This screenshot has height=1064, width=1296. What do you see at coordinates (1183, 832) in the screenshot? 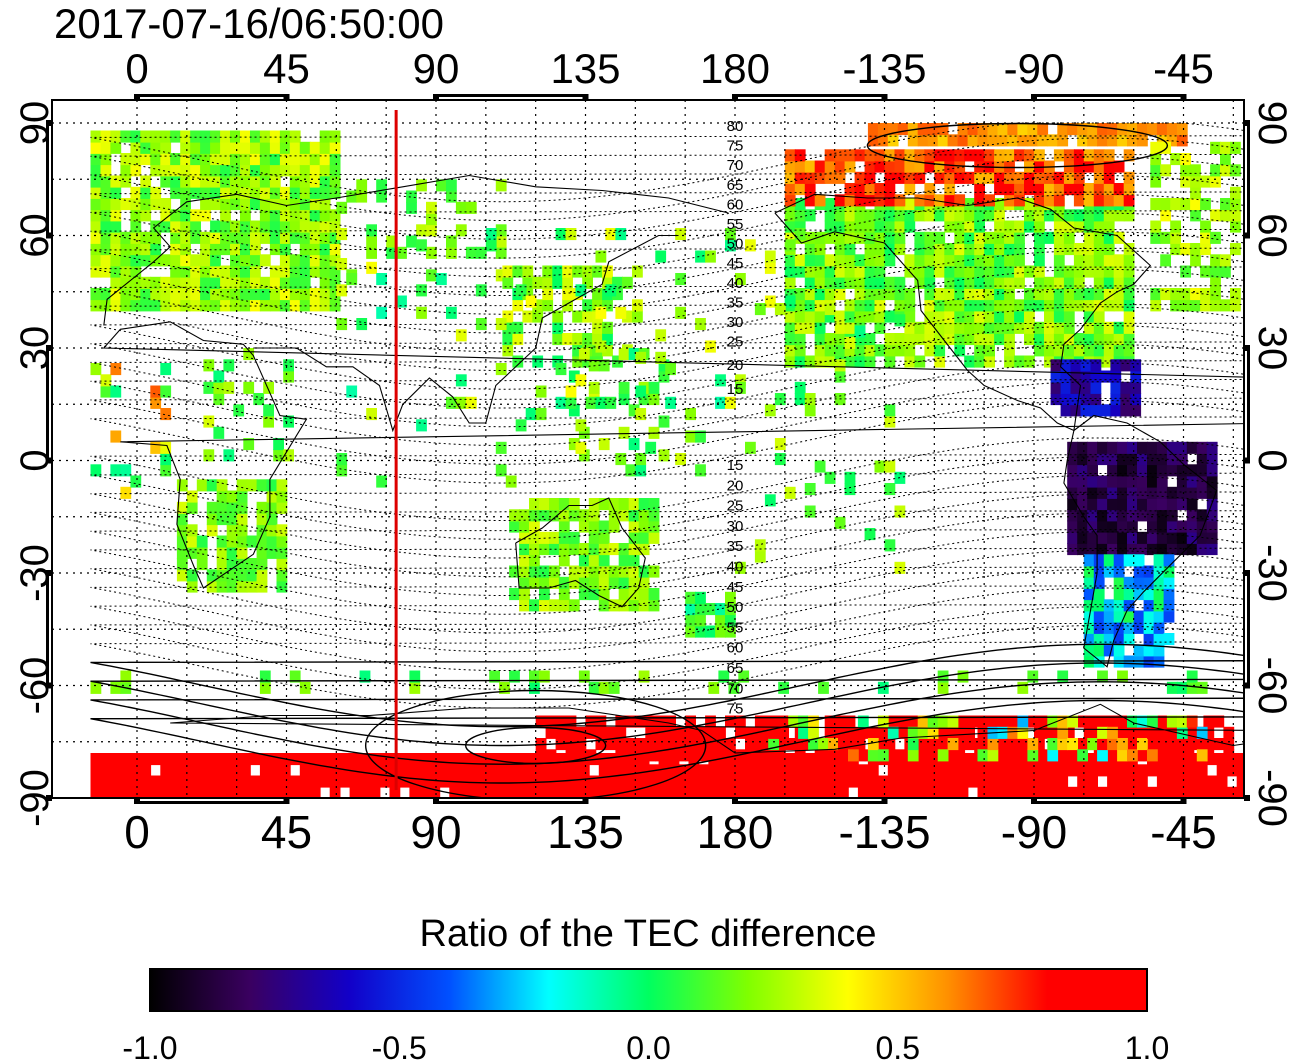
I see `lon-label-bottom: -45` at bounding box center [1183, 832].